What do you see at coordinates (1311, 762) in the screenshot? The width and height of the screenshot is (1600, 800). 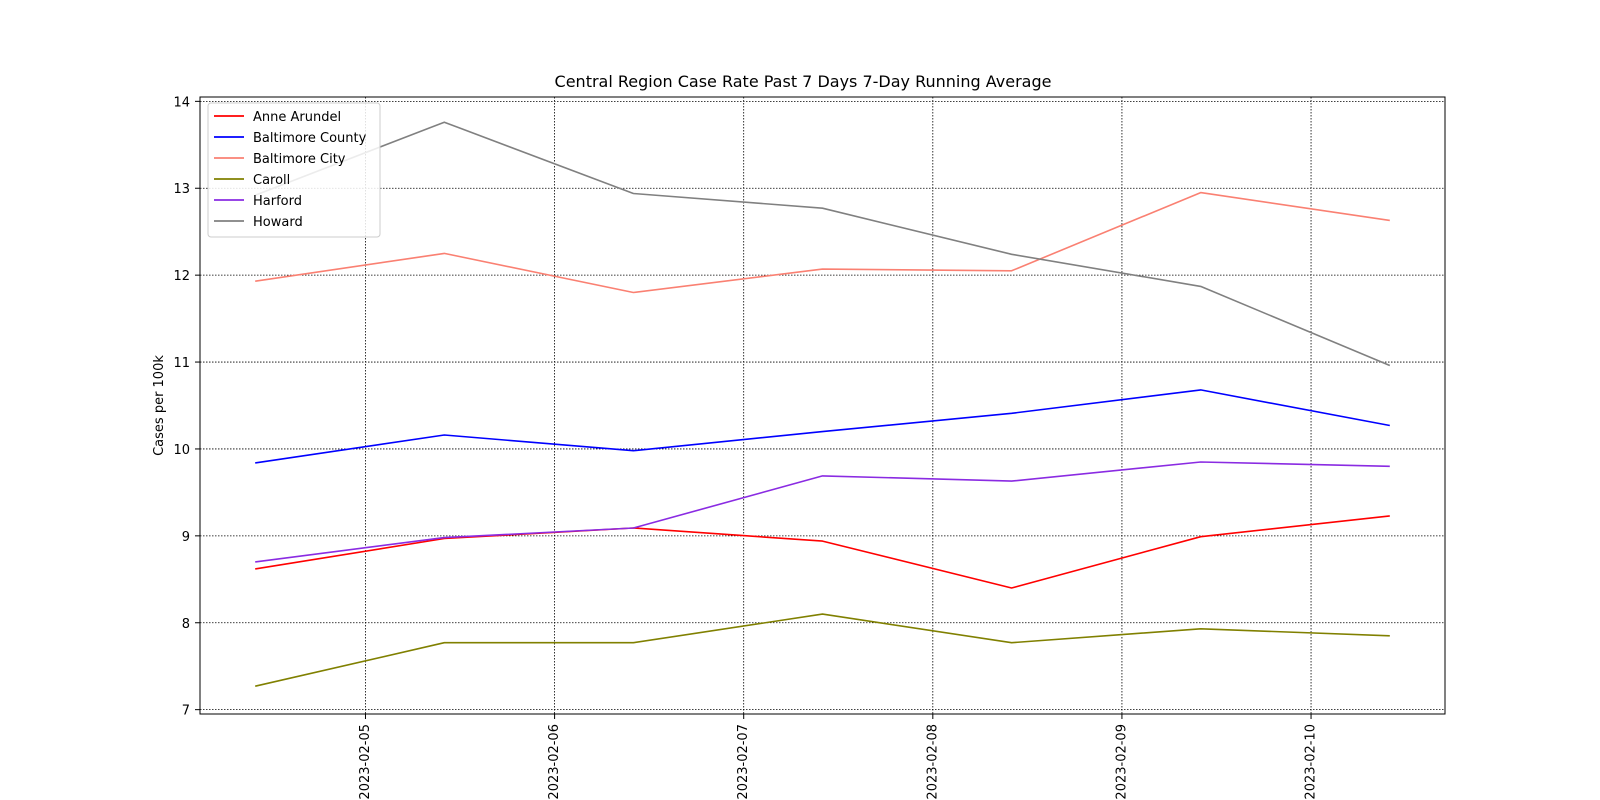 I see `x-tick-label: 2023-02-10` at bounding box center [1311, 762].